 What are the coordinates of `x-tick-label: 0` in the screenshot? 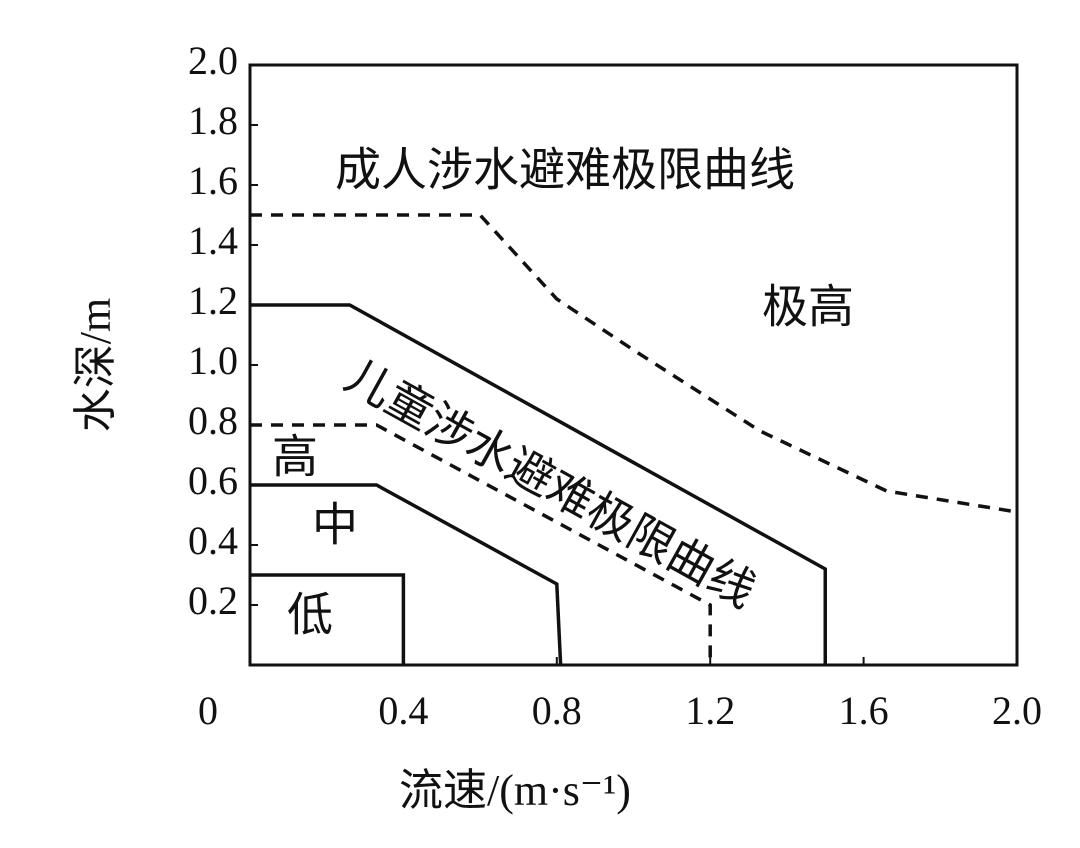 It's located at (208, 710).